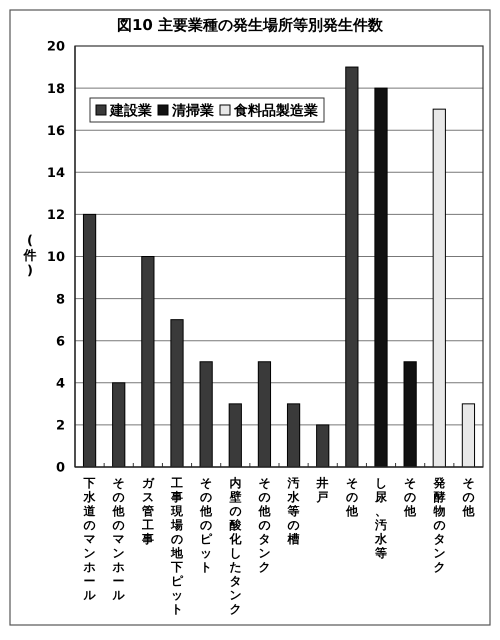  I want to click on y-tick-label: 4, so click(60, 384).